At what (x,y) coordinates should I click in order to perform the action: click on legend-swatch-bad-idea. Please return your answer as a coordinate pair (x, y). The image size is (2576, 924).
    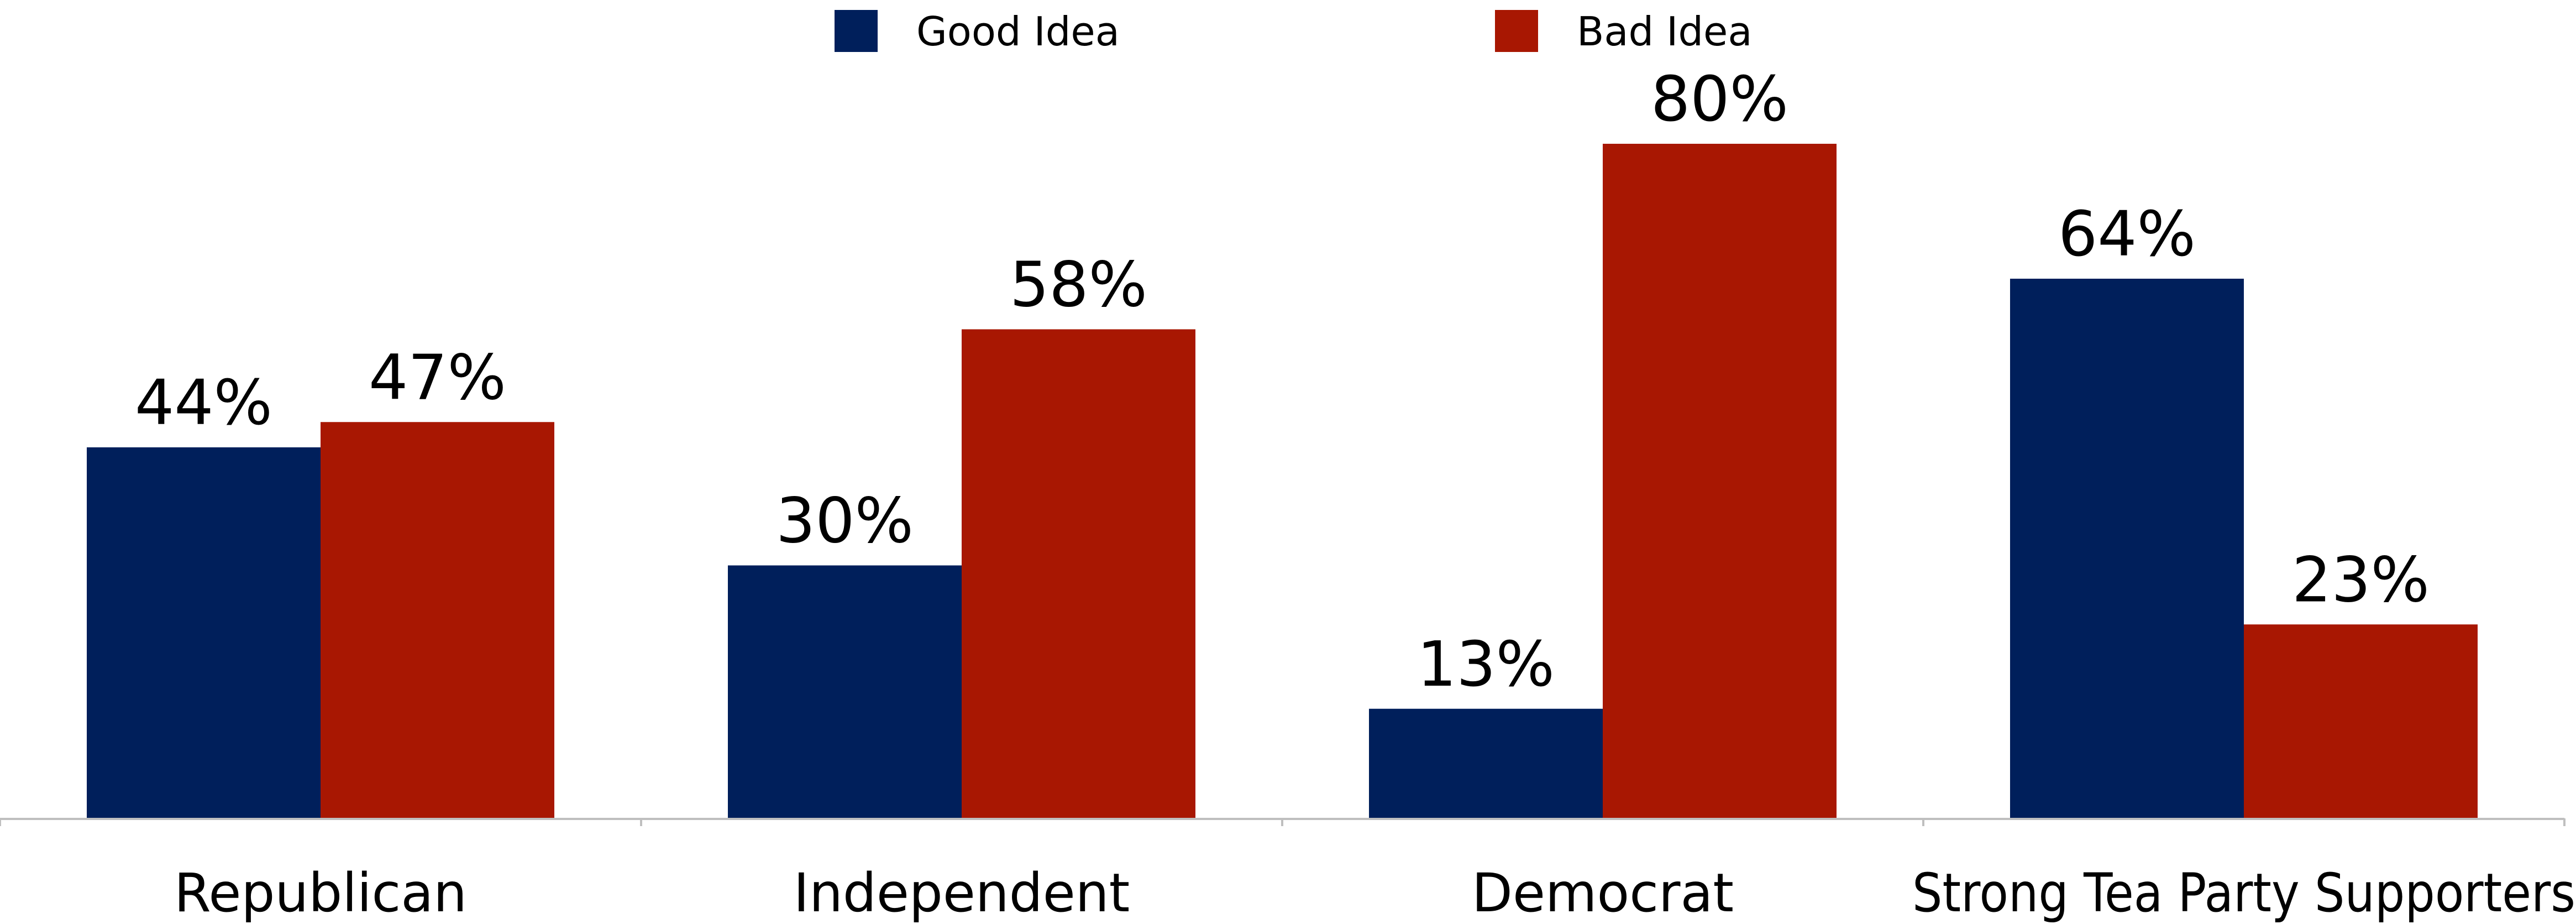
    Looking at the image, I should click on (1516, 31).